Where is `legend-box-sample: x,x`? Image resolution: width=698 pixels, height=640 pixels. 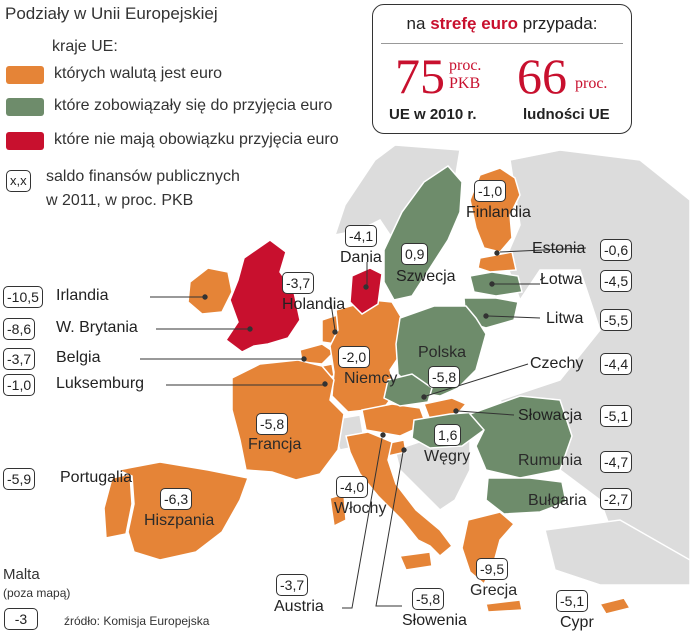 legend-box-sample: x,x is located at coordinates (18, 181).